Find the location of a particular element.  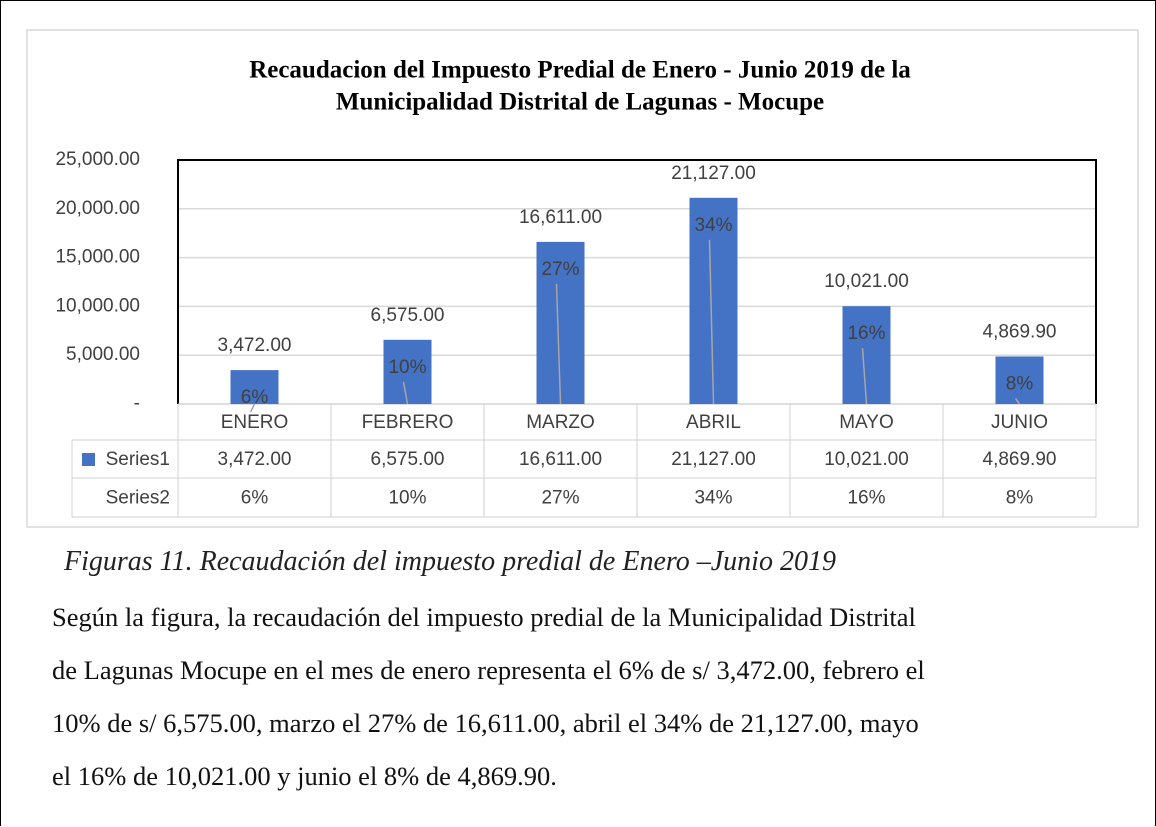

data-label: 16,611.00 is located at coordinates (560, 217).